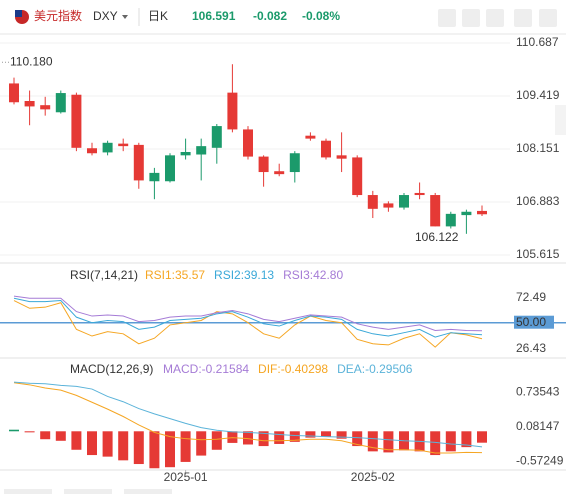 This screenshot has height=494, width=566. What do you see at coordinates (214, 16) in the screenshot?
I see `price: 106.591` at bounding box center [214, 16].